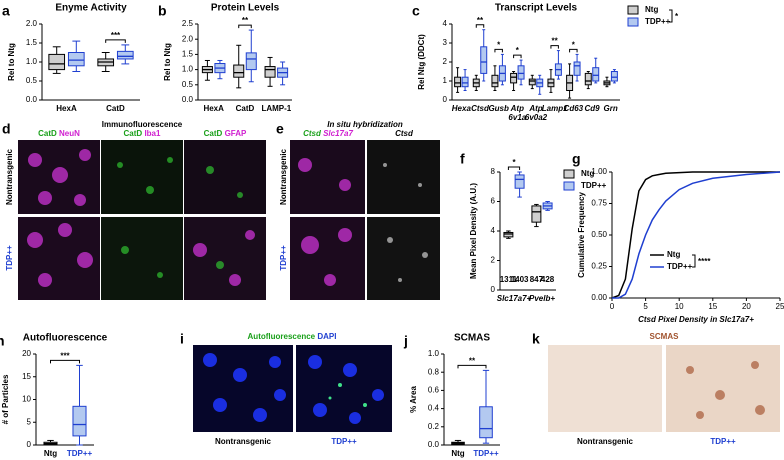 The width and height of the screenshot is (784, 460). Describe the element at coordinates (5, 399) in the screenshot. I see `y-axis-label: # of Particles` at that location.